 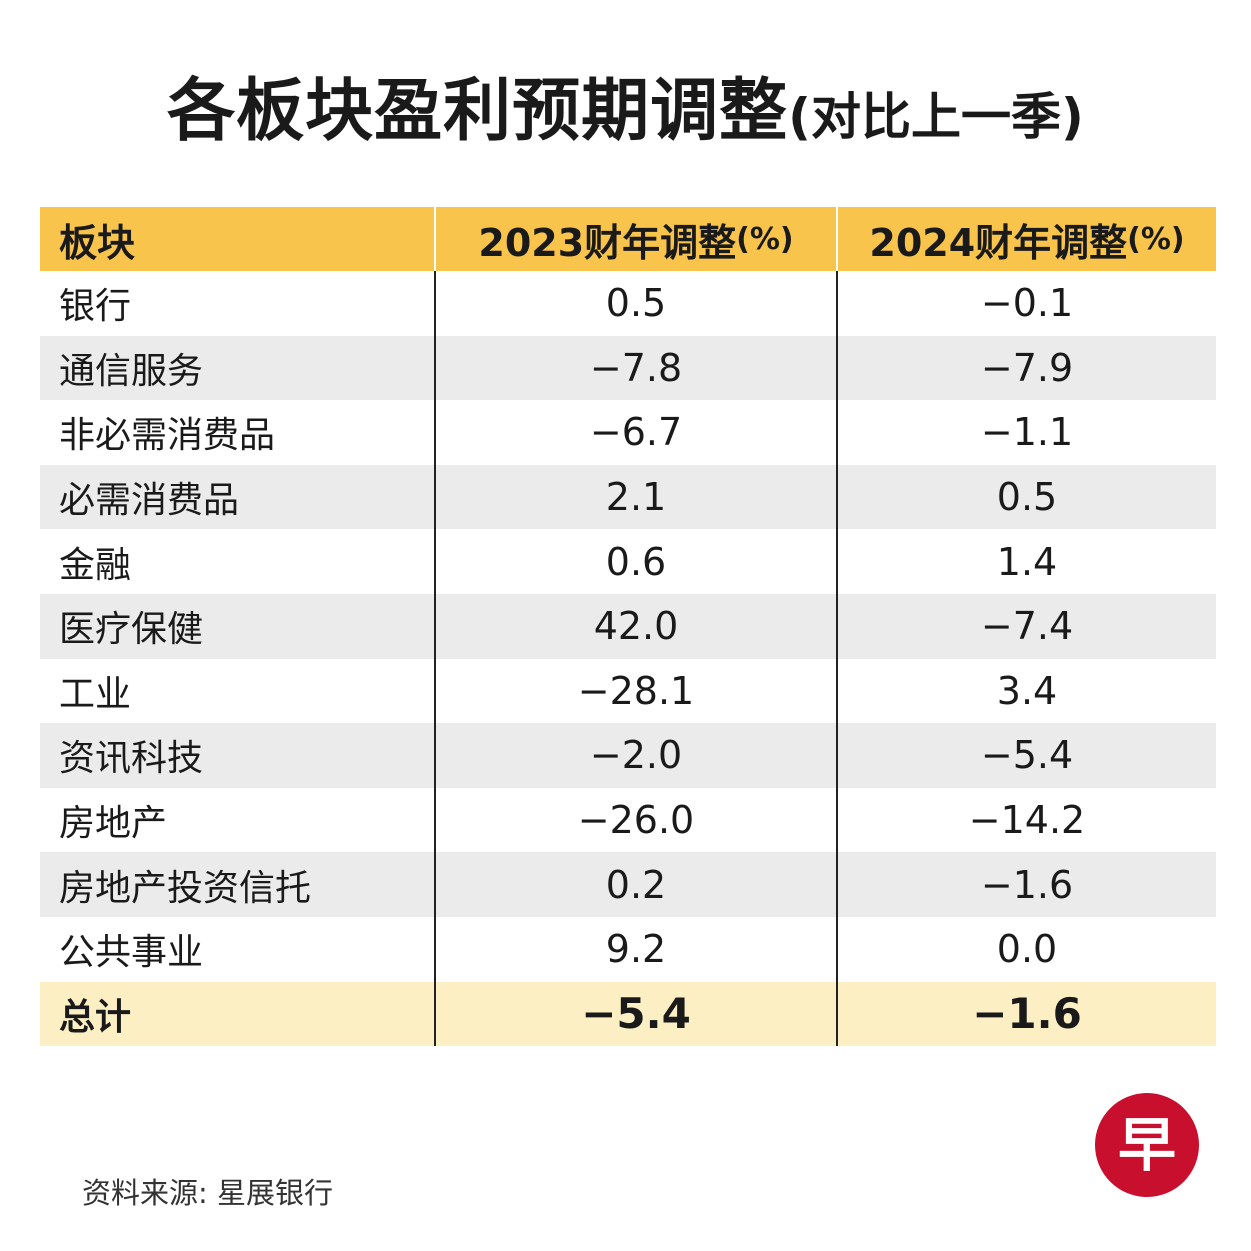 I want to click on sector-cell: 医疗保健, so click(x=131, y=630).